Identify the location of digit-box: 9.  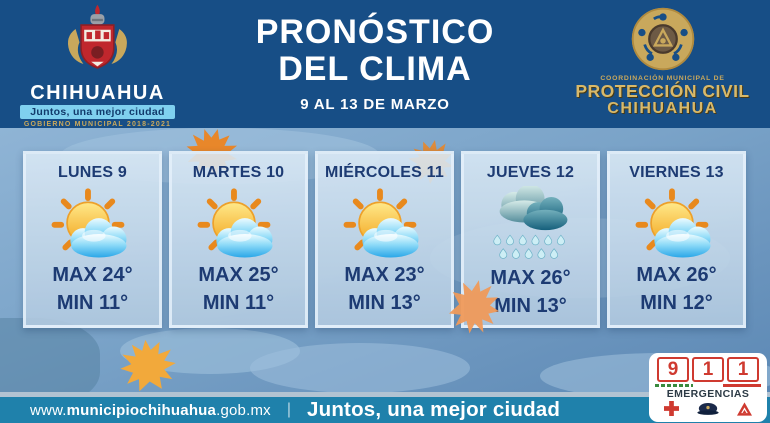
(673, 369).